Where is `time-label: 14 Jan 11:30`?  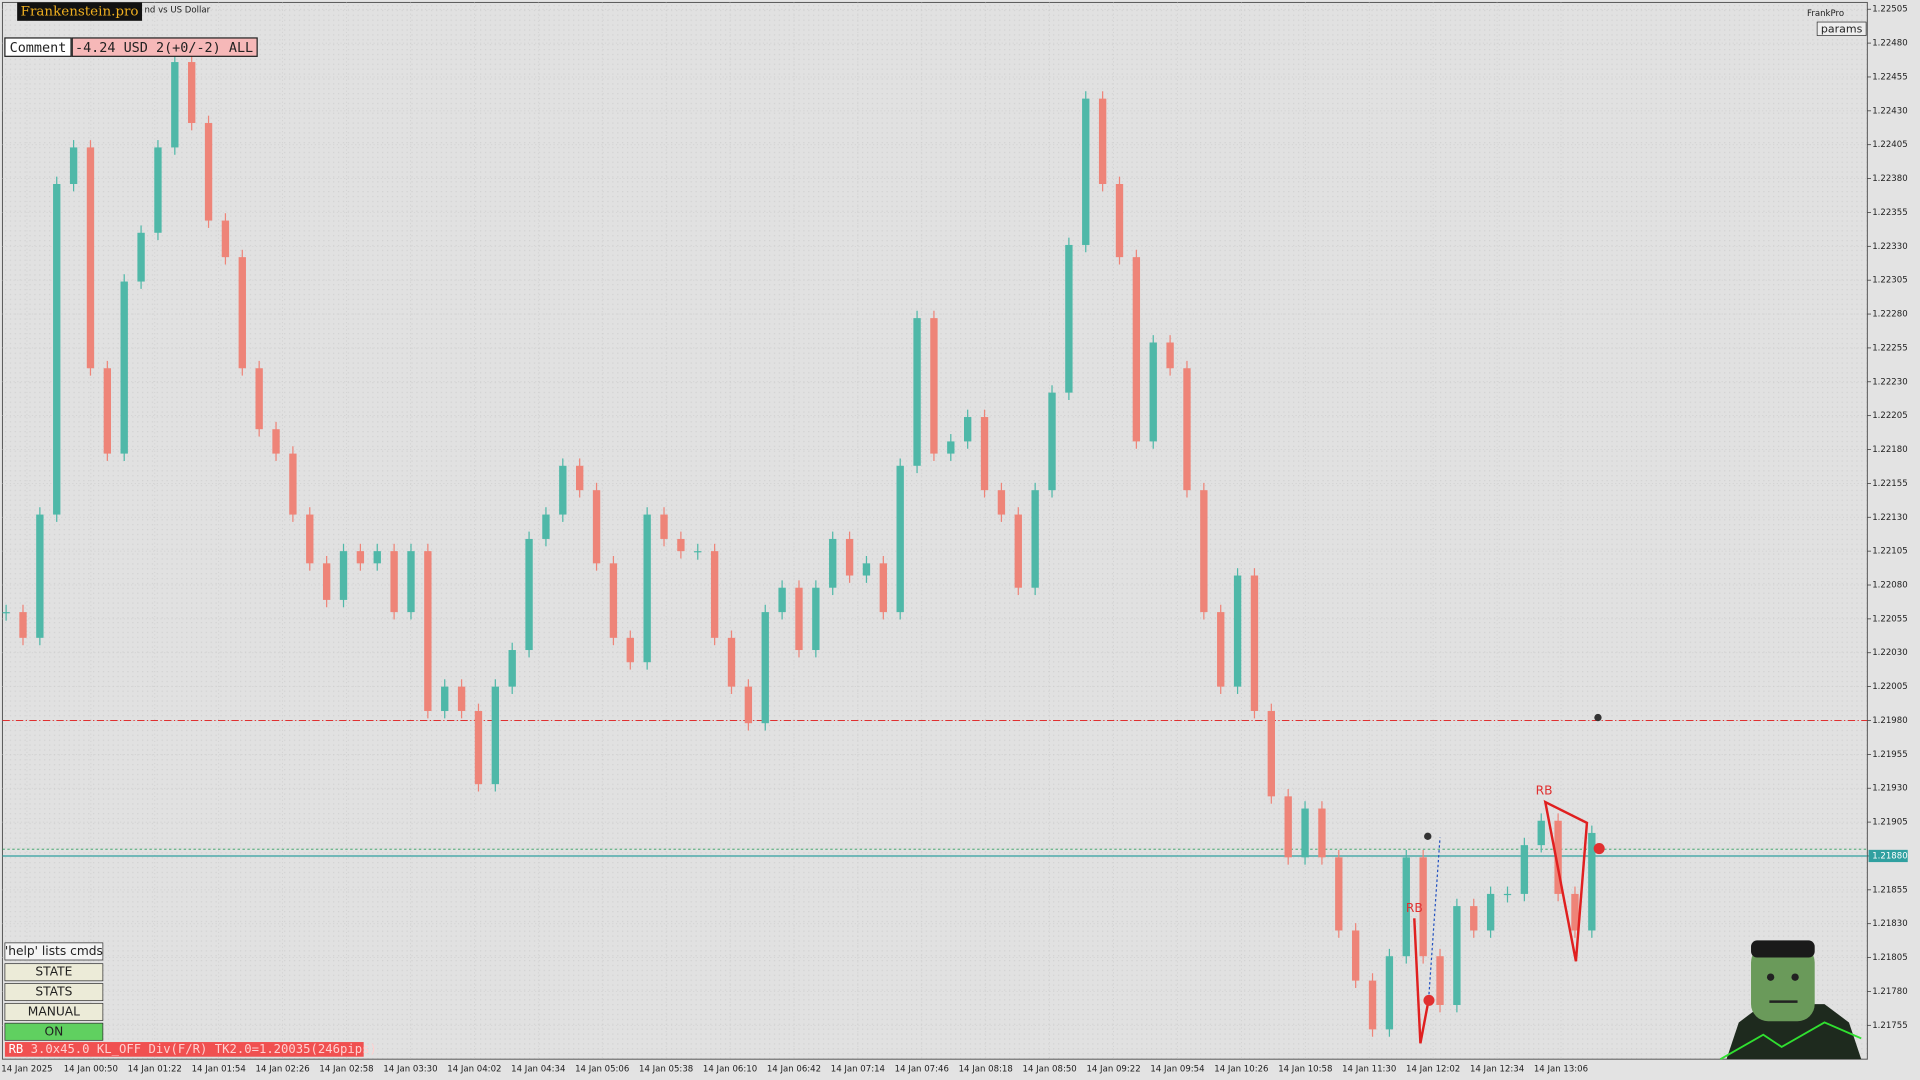
time-label: 14 Jan 11:30 is located at coordinates (1369, 1069).